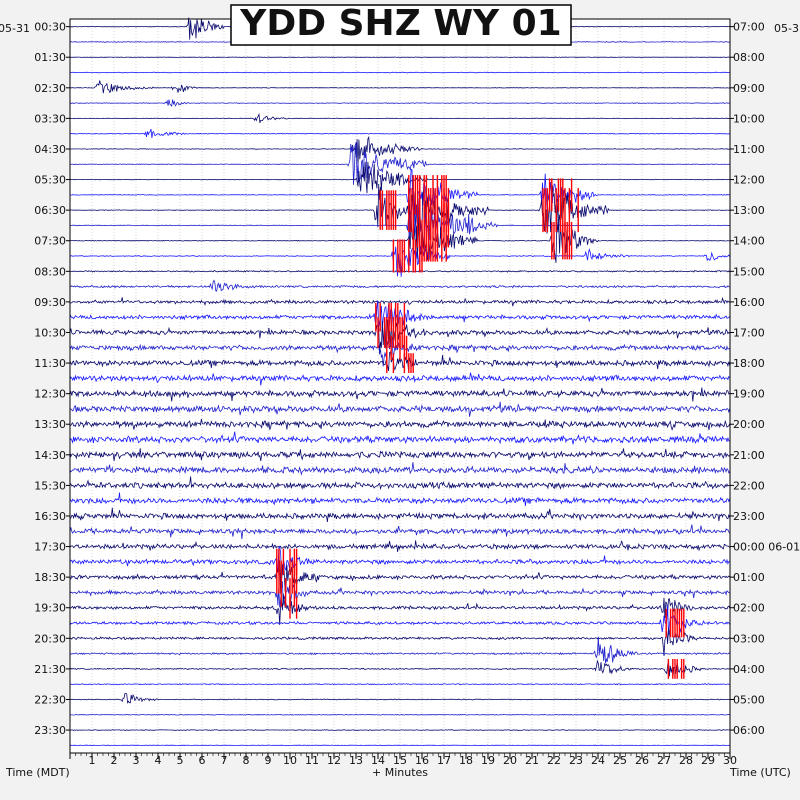  What do you see at coordinates (400, 772) in the screenshot?
I see `x-axis-label: + Minutes` at bounding box center [400, 772].